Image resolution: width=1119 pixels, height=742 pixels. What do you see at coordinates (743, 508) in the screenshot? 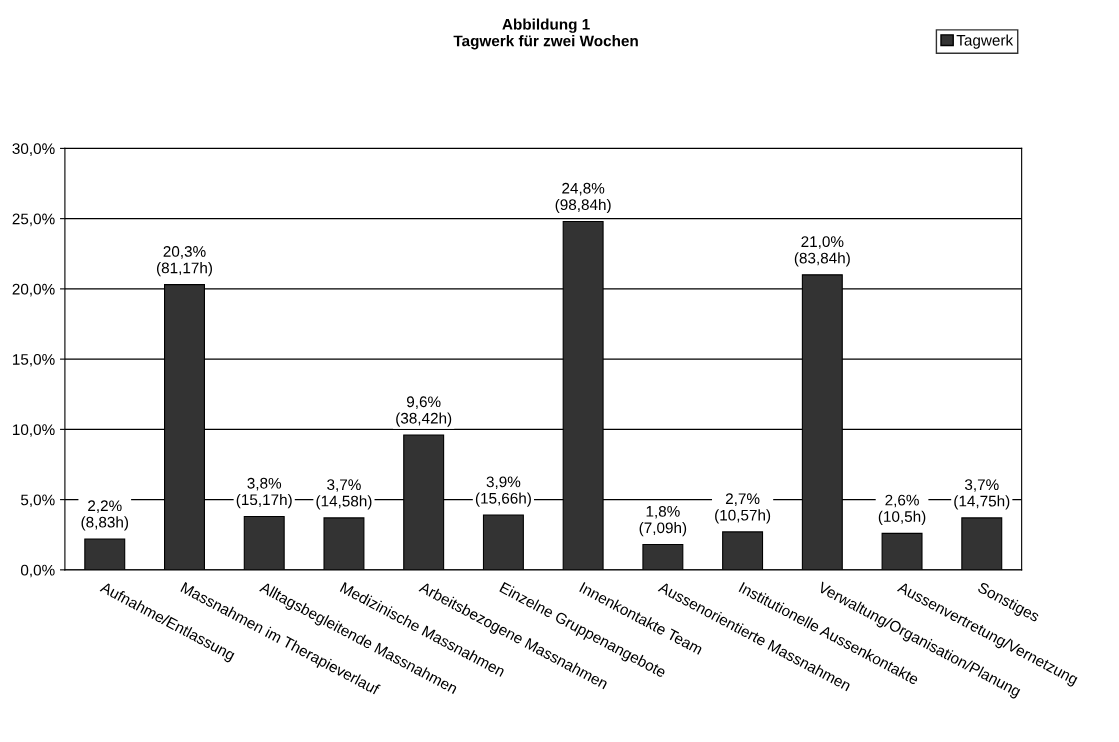
I see `data-label: 2,7% (10,57h)` at bounding box center [743, 508].